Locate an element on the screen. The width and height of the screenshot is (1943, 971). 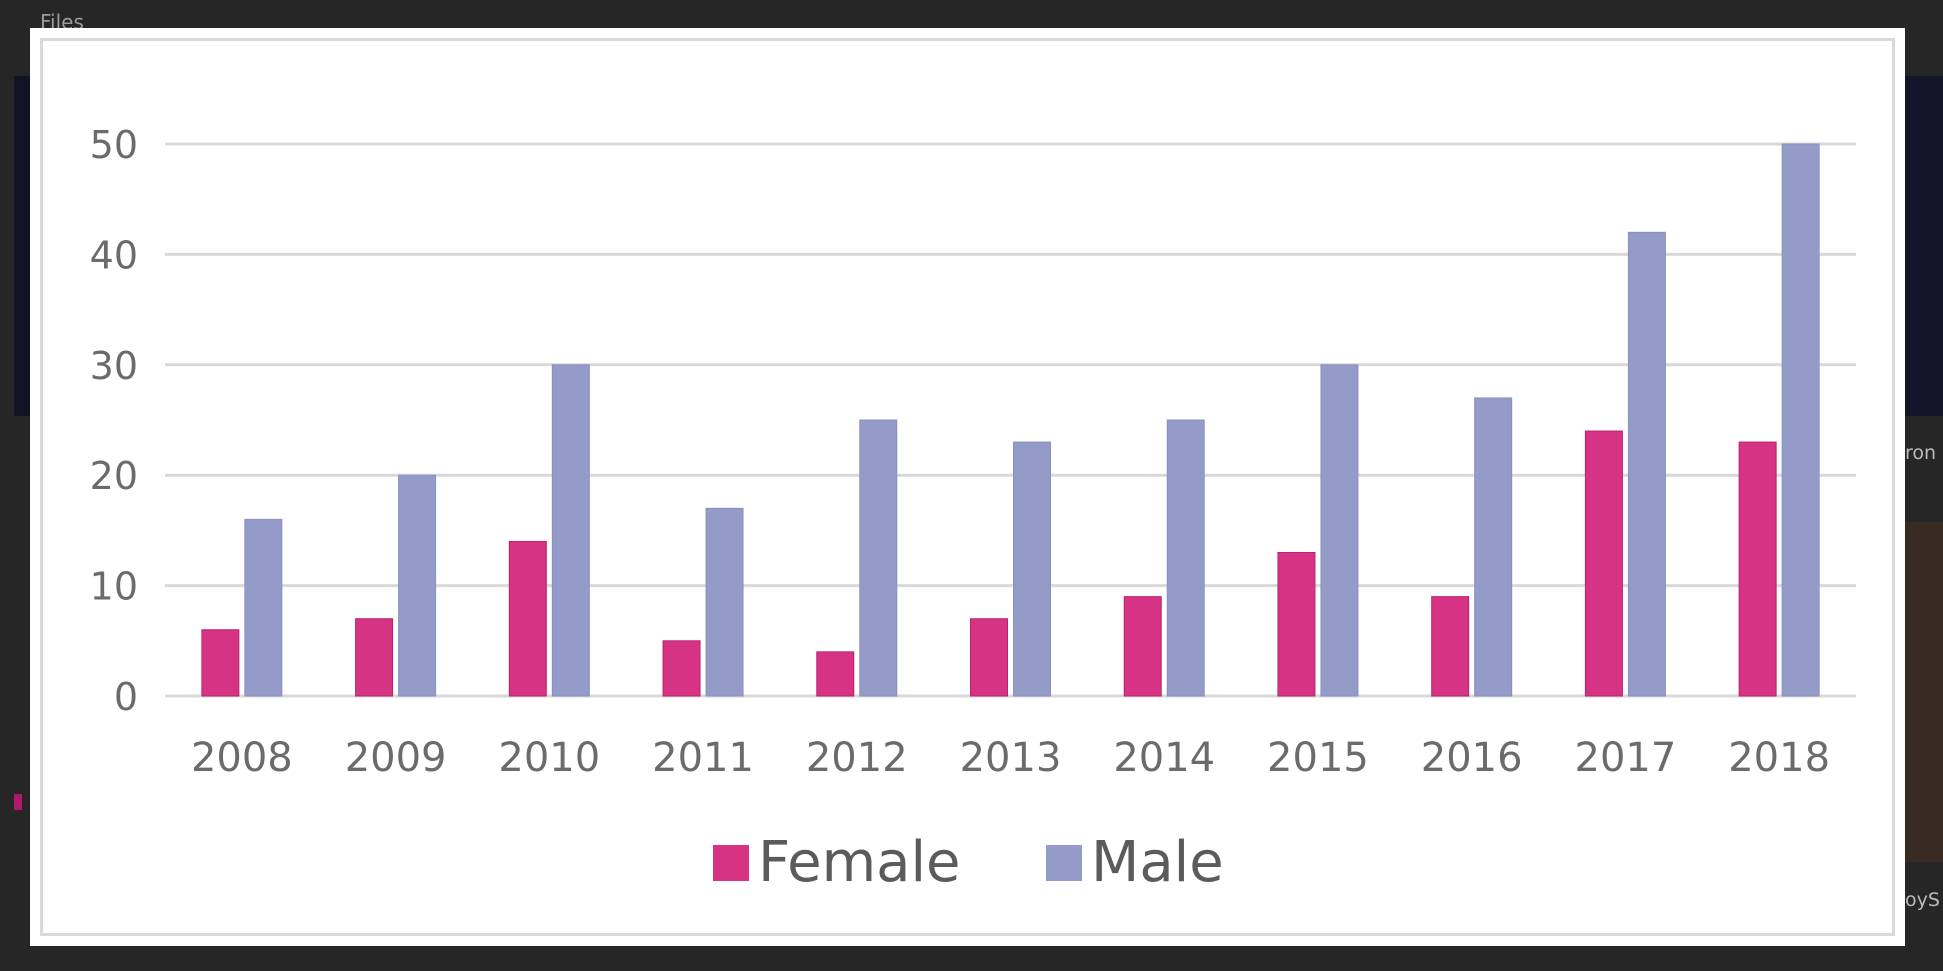
legend-label-female: Female is located at coordinates (859, 862).